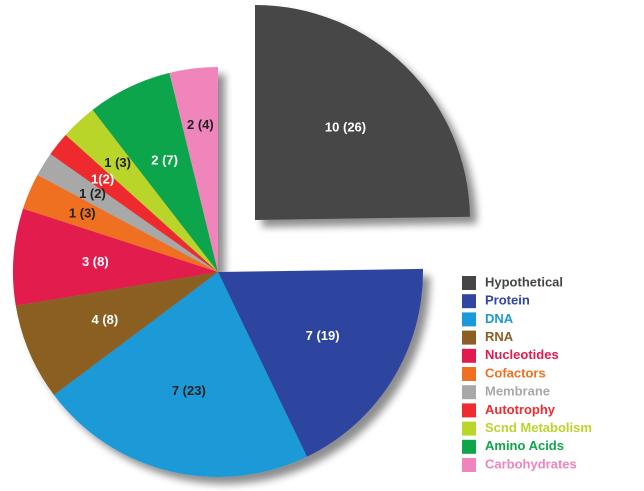 This screenshot has height=491, width=644. What do you see at coordinates (515, 372) in the screenshot?
I see `legend-label: Cofactors` at bounding box center [515, 372].